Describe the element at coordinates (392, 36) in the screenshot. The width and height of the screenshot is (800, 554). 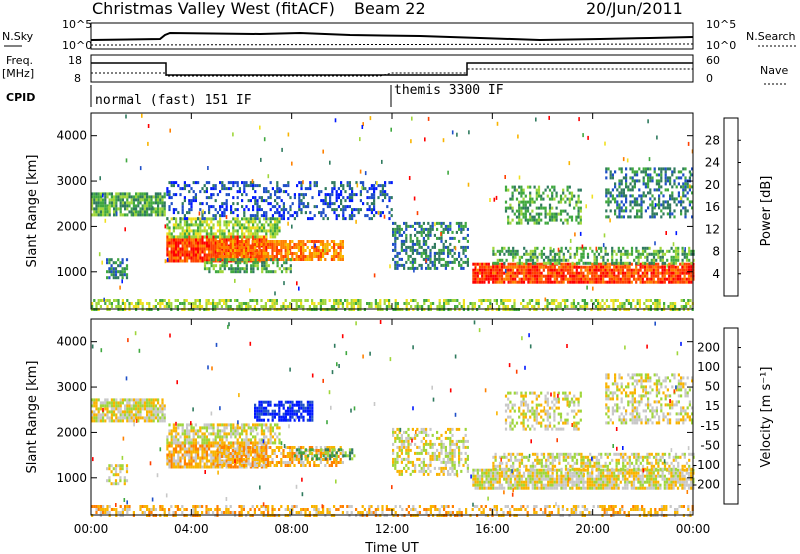
I see `nsky-axes` at that location.